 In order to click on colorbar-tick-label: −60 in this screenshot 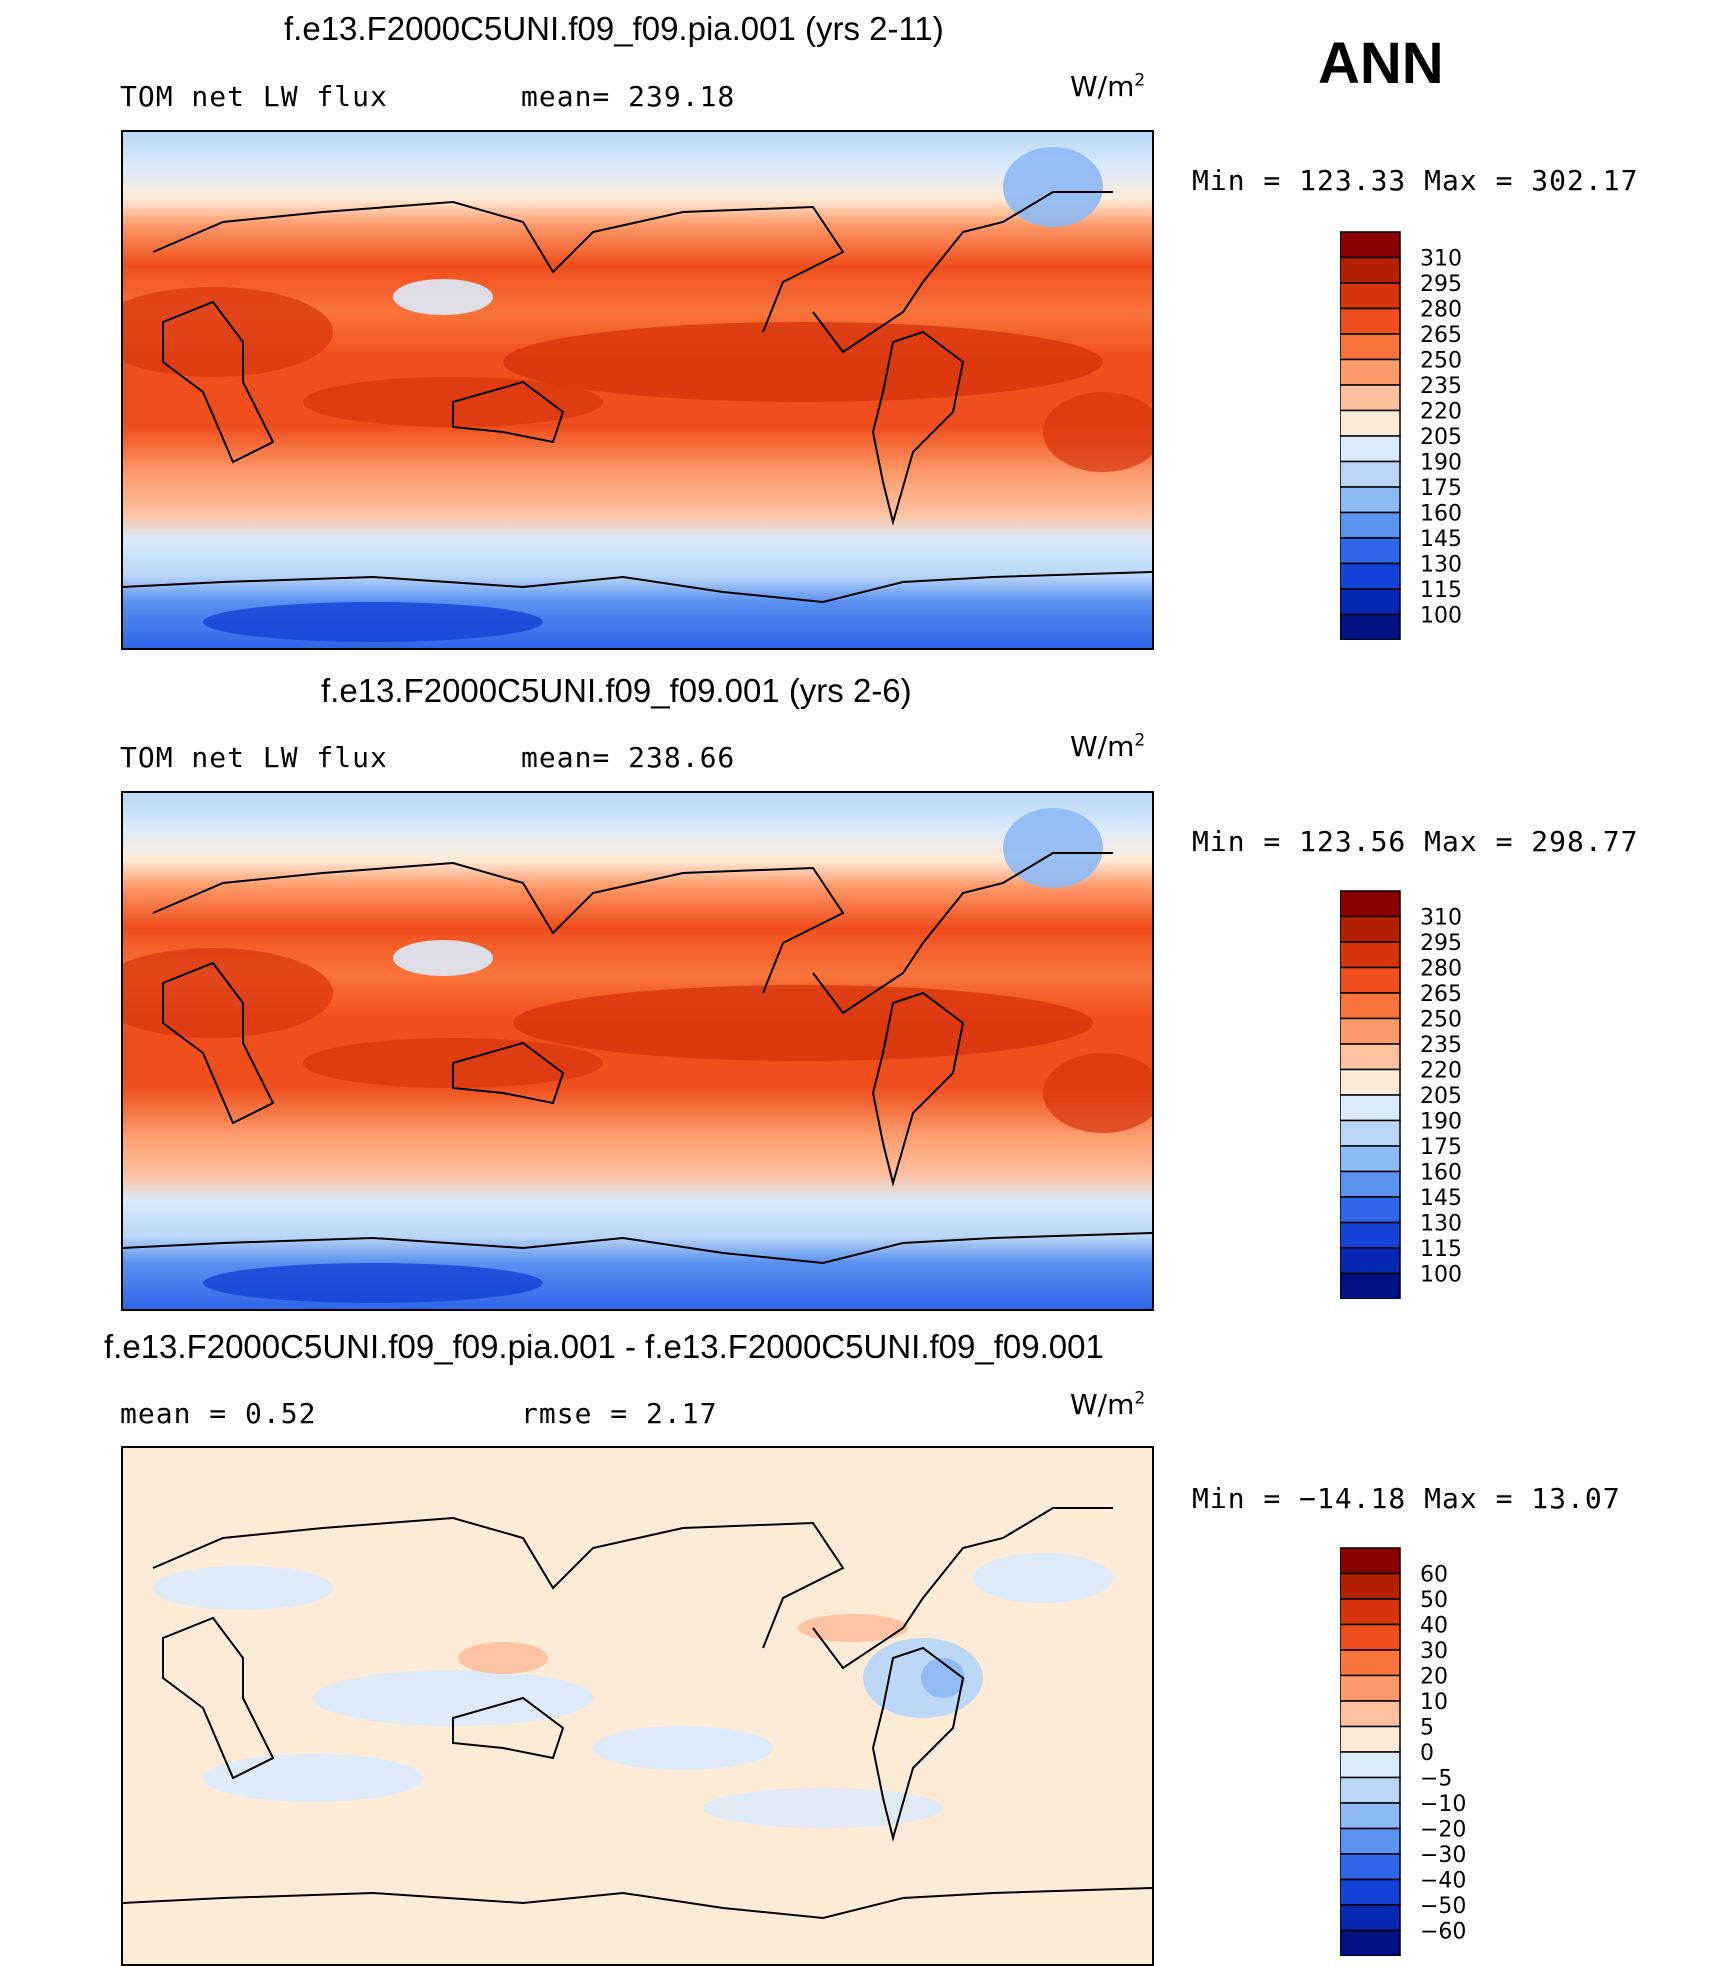, I will do `click(1443, 1932)`.